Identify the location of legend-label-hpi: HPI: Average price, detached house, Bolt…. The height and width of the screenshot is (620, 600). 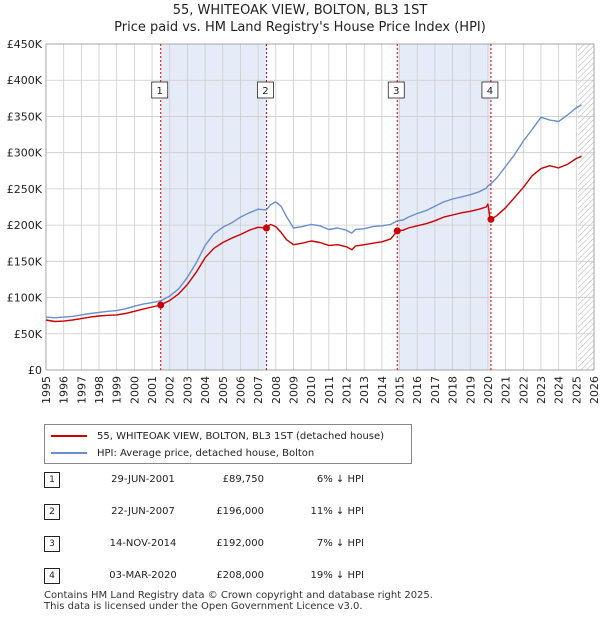
(206, 453).